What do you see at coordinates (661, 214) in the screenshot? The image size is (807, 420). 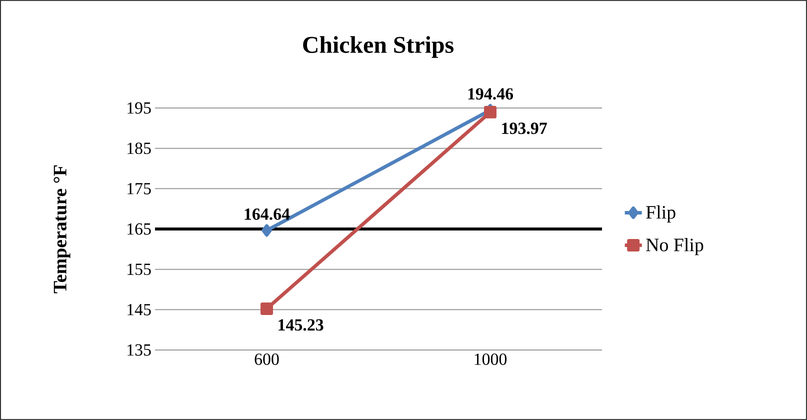 I see `legend-label: Flip` at bounding box center [661, 214].